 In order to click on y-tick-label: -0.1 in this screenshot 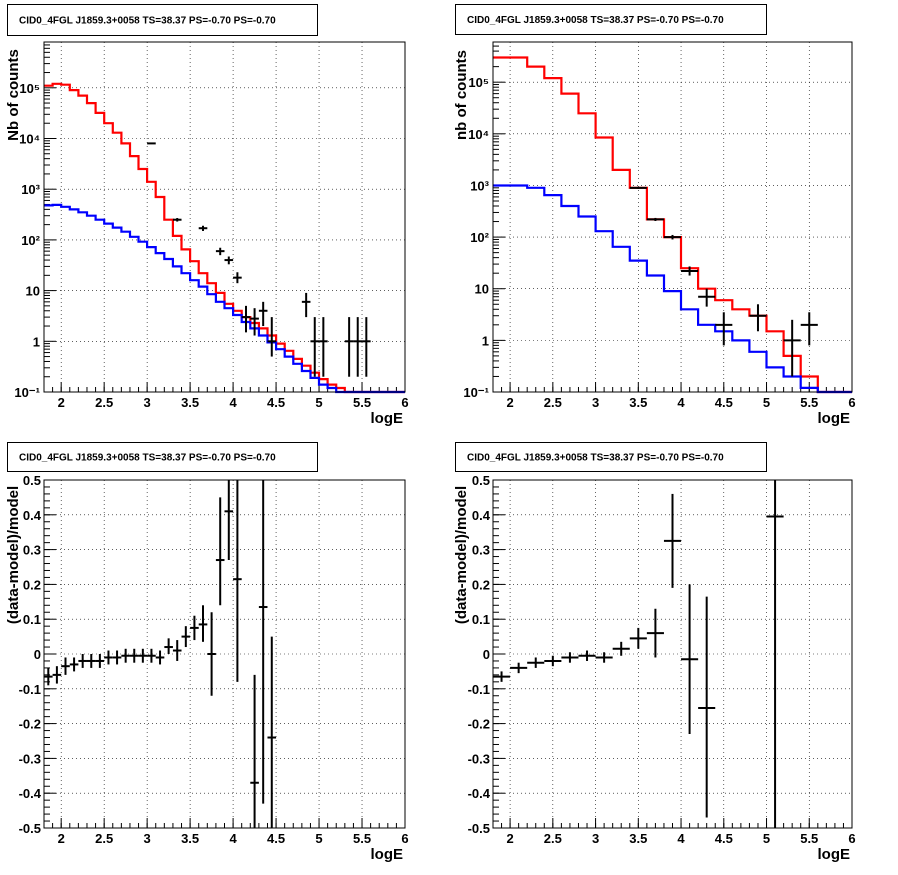, I will do `click(30, 689)`.